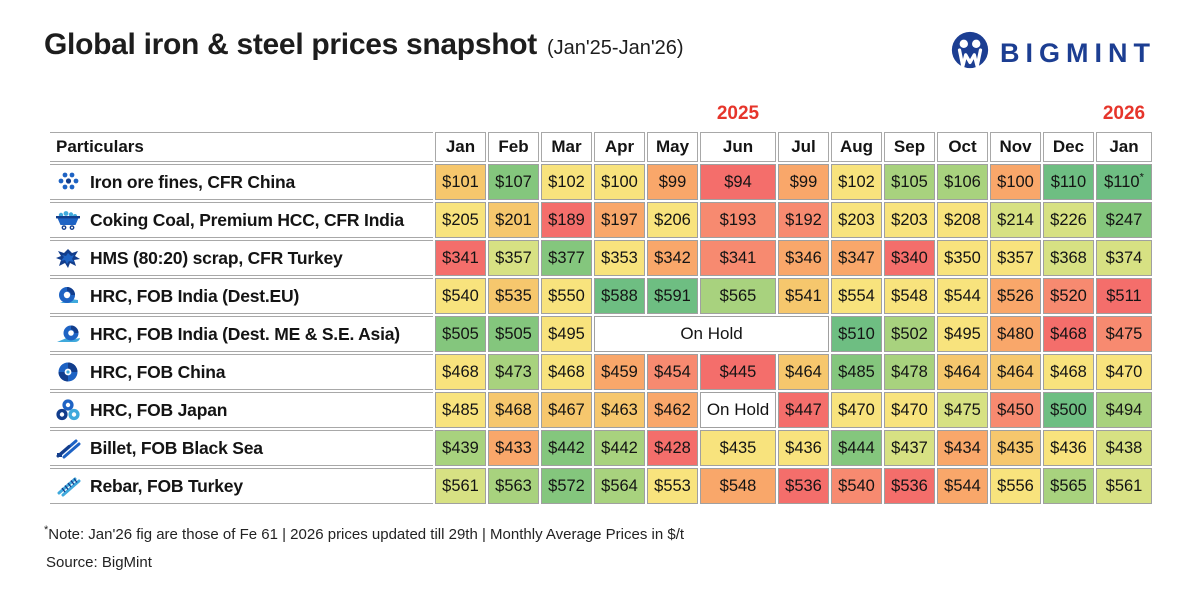 The width and height of the screenshot is (1200, 600). Describe the element at coordinates (566, 448) in the screenshot. I see `price-cell: $442` at that location.